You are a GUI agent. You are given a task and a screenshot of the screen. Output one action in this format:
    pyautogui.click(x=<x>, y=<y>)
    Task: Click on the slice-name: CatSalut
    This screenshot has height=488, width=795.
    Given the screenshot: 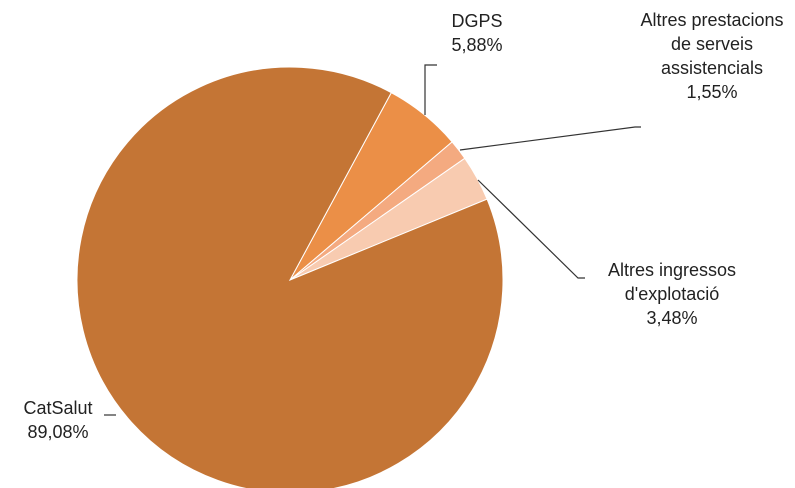 What is the action you would take?
    pyautogui.click(x=58, y=408)
    